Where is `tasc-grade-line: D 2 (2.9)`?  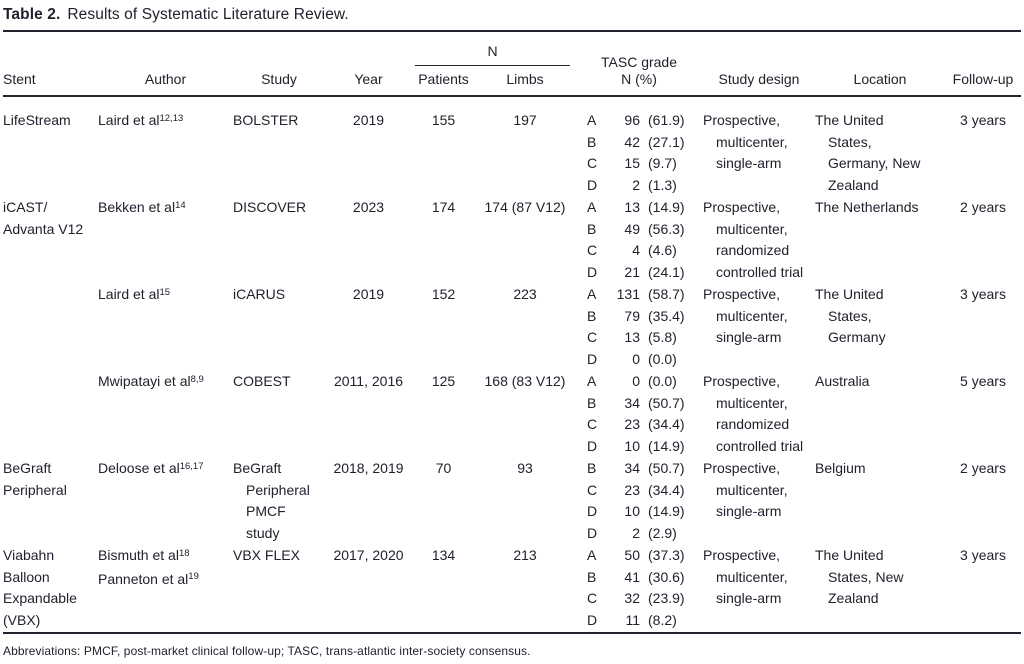 tasc-grade-line: D 2 (2.9) is located at coordinates (639, 534).